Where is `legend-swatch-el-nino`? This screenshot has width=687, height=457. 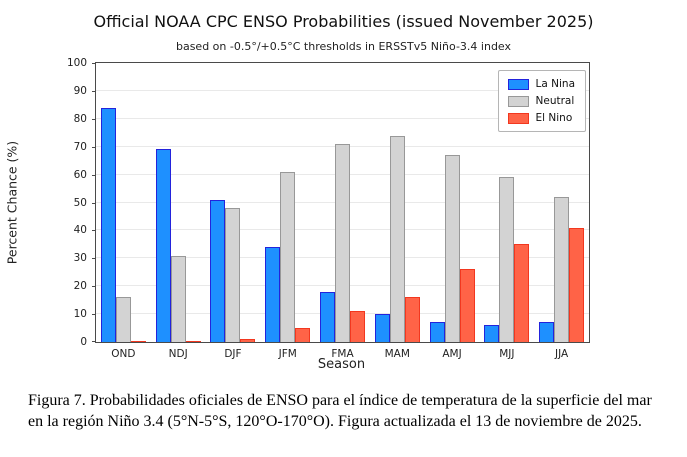 legend-swatch-el-nino is located at coordinates (518, 118).